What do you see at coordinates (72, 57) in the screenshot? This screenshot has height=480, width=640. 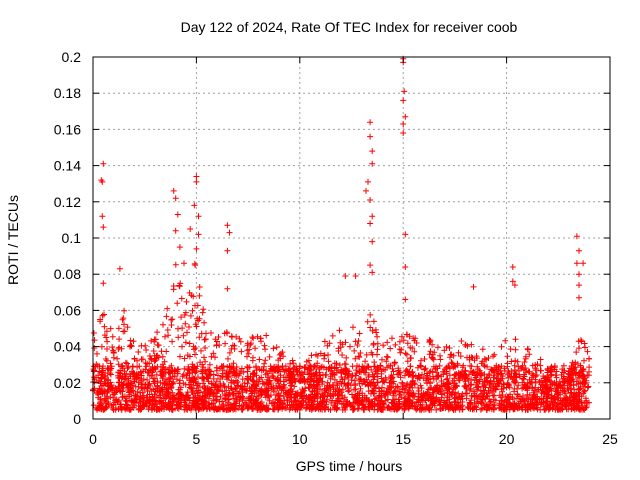 I see `y-tick-label: 0.2` at bounding box center [72, 57].